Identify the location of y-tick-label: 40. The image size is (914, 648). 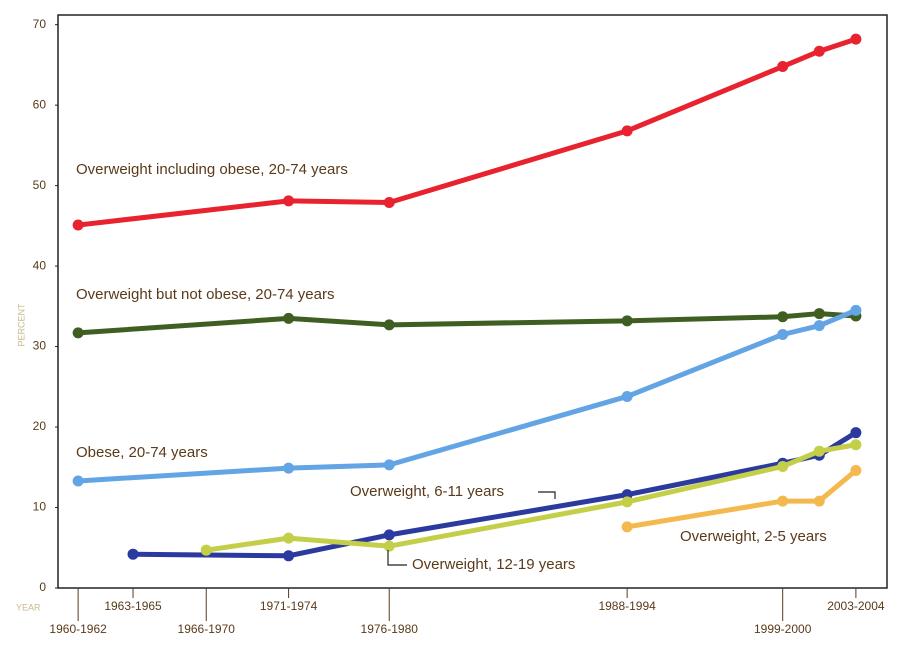
(40, 265).